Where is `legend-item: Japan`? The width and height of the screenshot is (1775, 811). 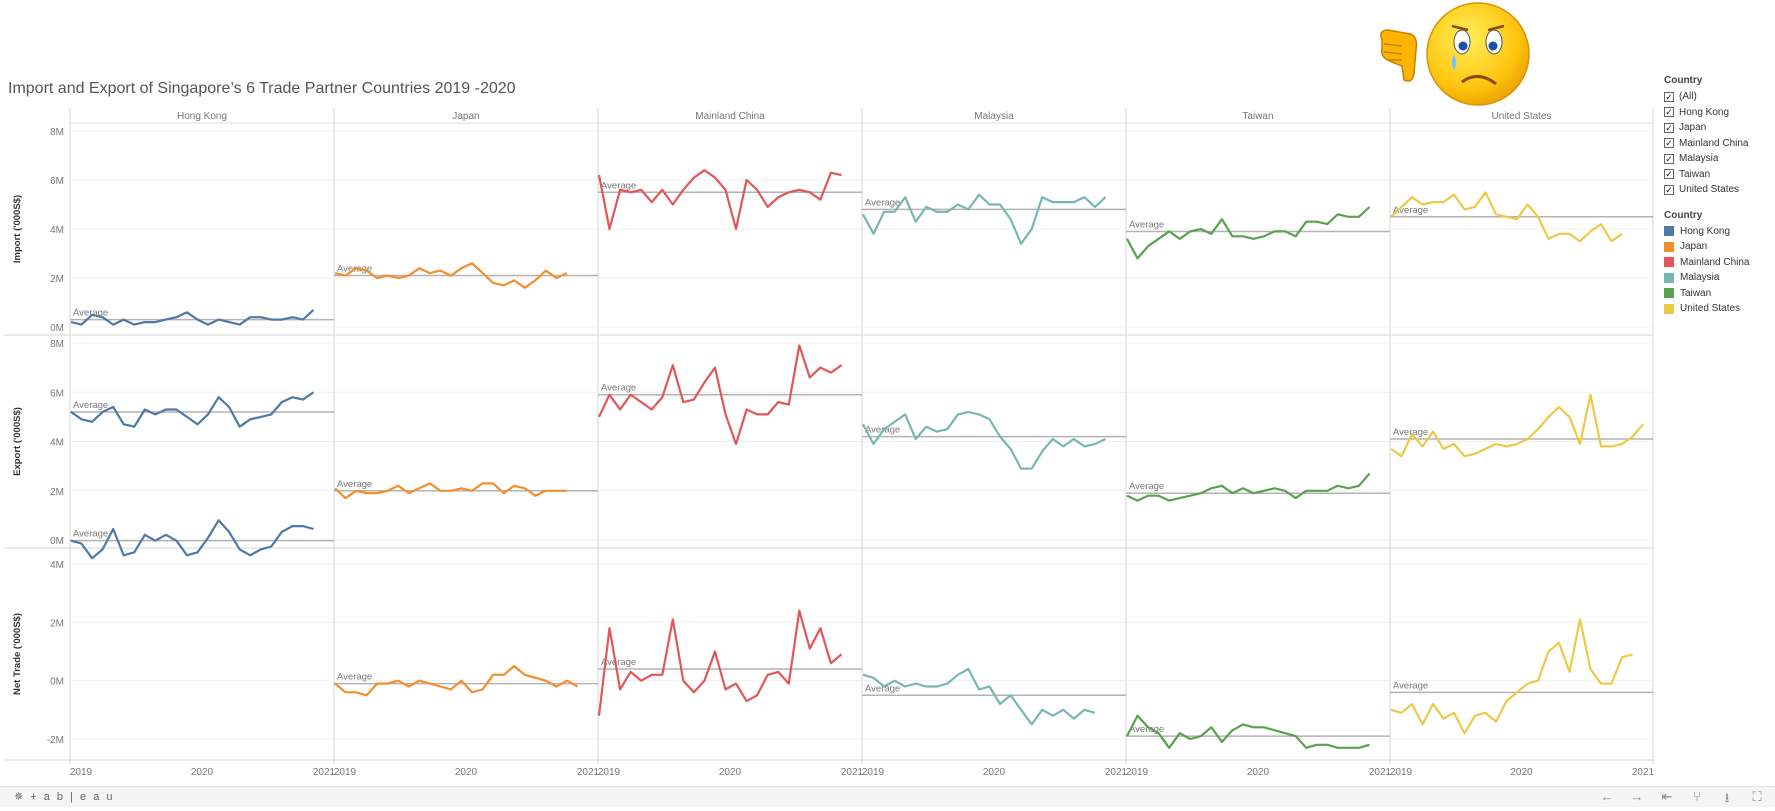
legend-item: Japan is located at coordinates (1707, 247).